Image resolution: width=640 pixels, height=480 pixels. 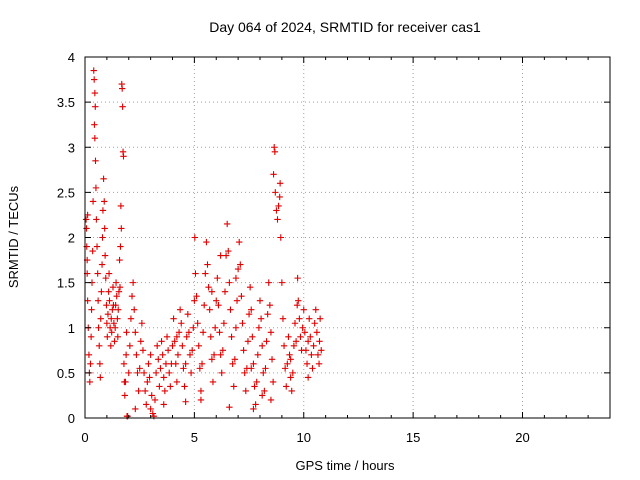 I want to click on x-tick-label: 0, so click(x=84, y=437).